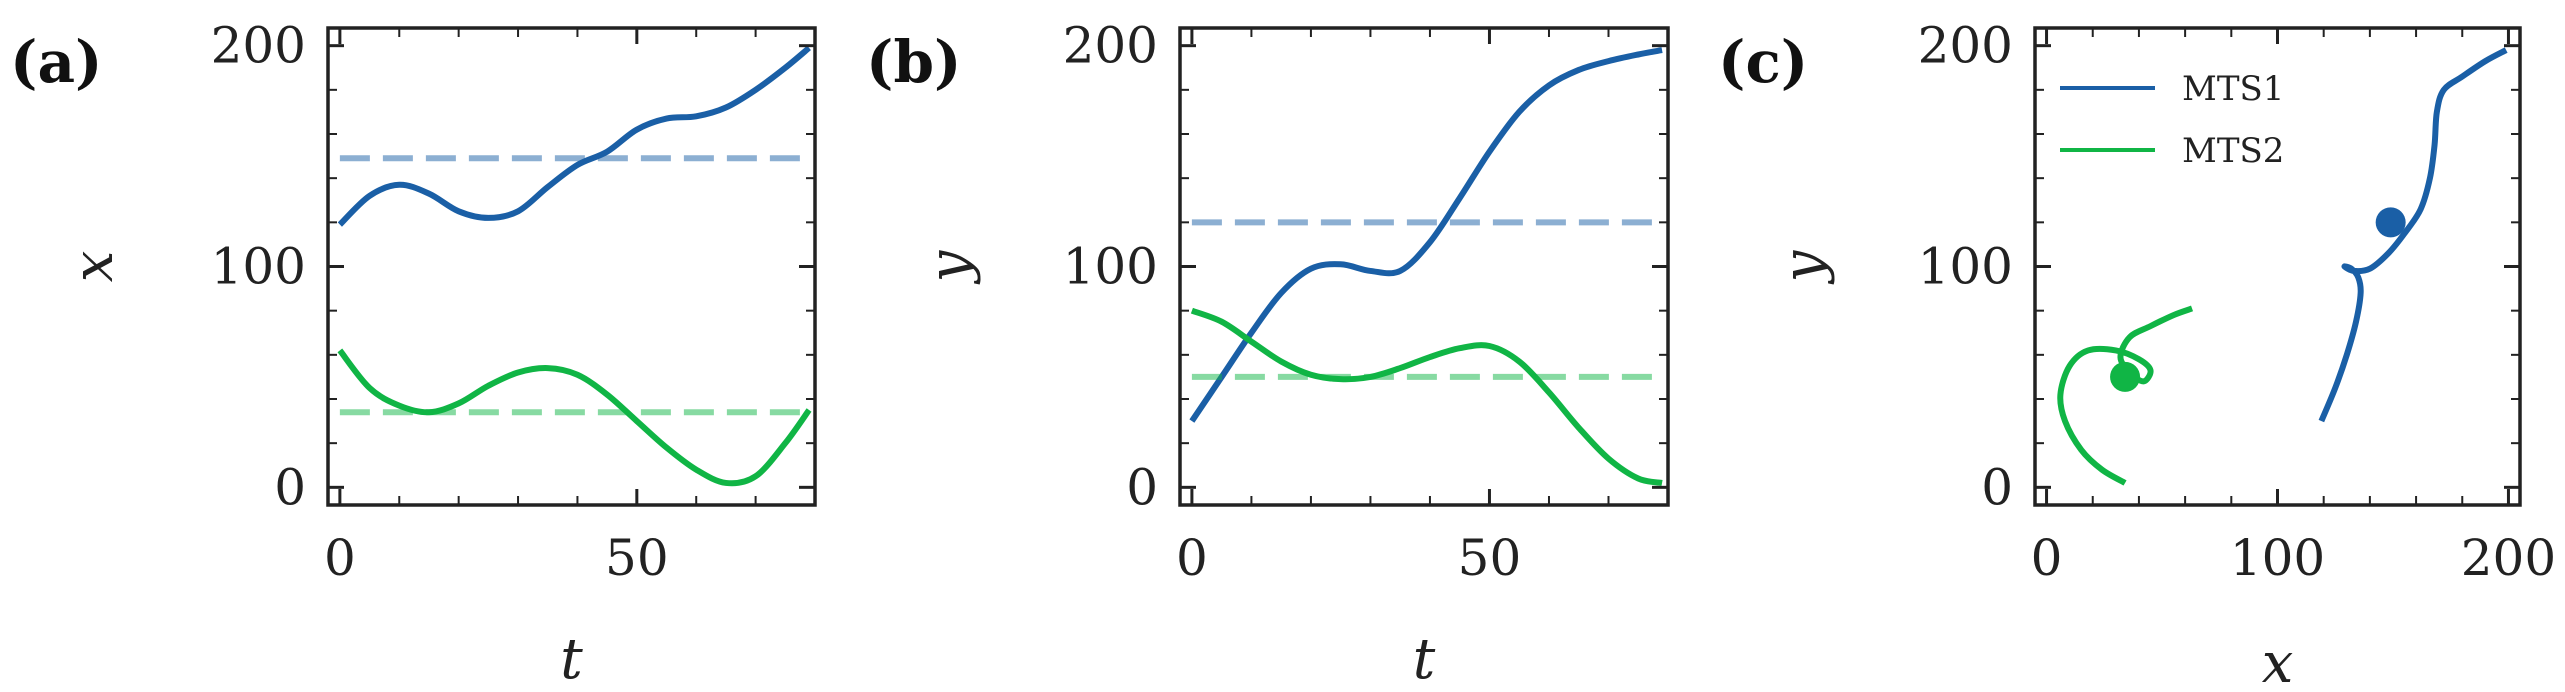 The width and height of the screenshot is (2565, 692). I want to click on panel-label: (c), so click(1763, 62).